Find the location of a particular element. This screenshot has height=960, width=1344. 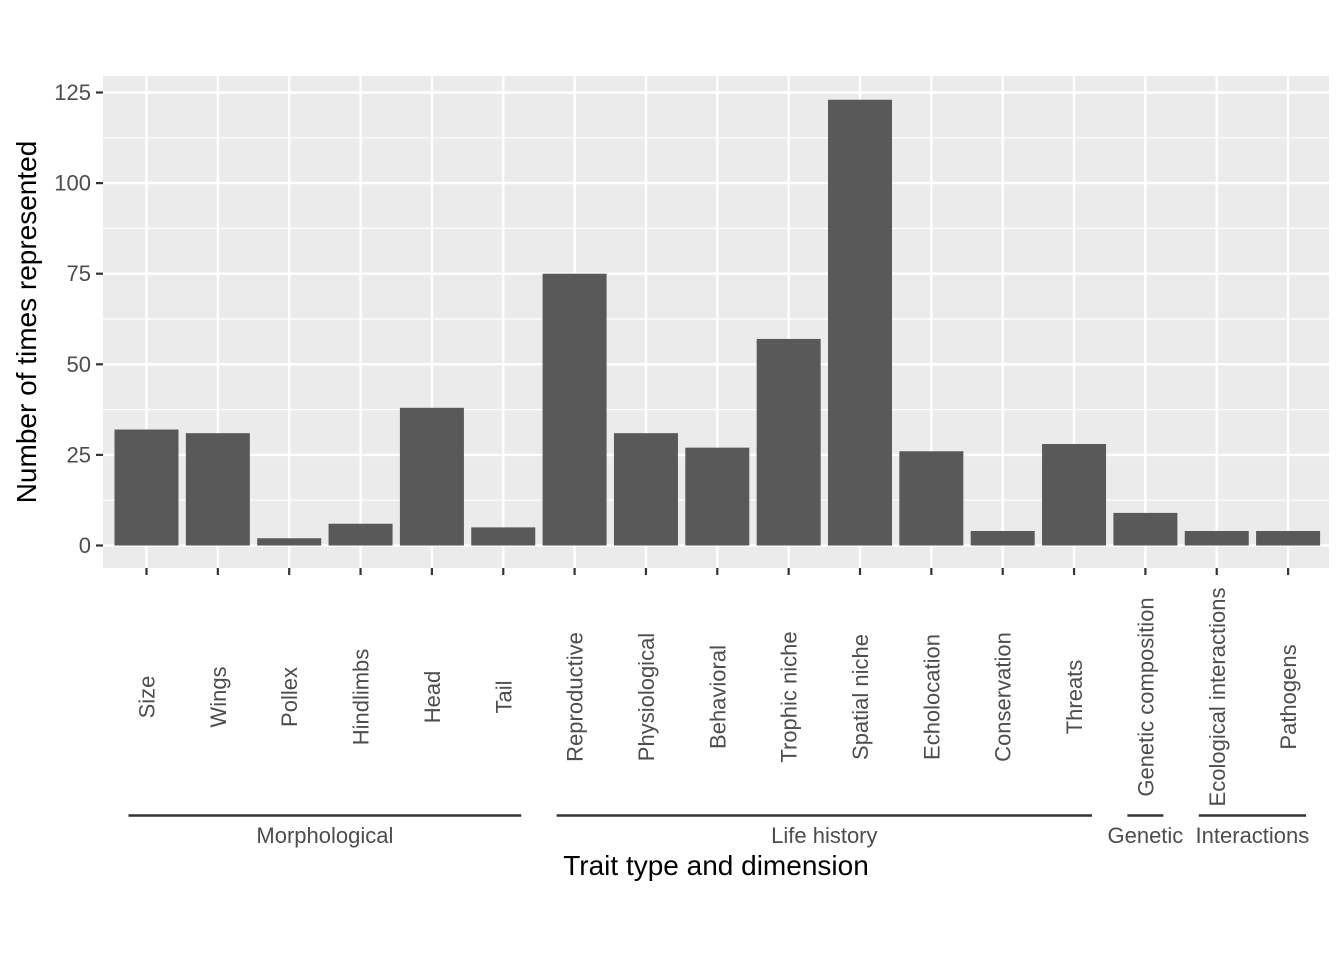

x-tick-label: Conservation is located at coordinates (1003, 697).